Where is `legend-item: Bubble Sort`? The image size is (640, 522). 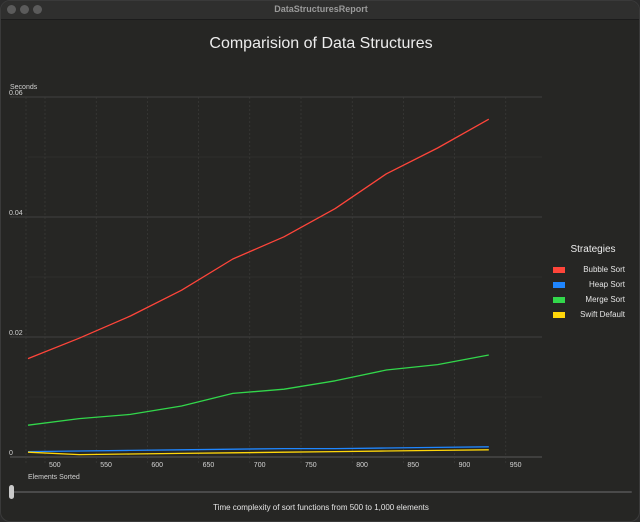
legend-item: Bubble Sort is located at coordinates (593, 271).